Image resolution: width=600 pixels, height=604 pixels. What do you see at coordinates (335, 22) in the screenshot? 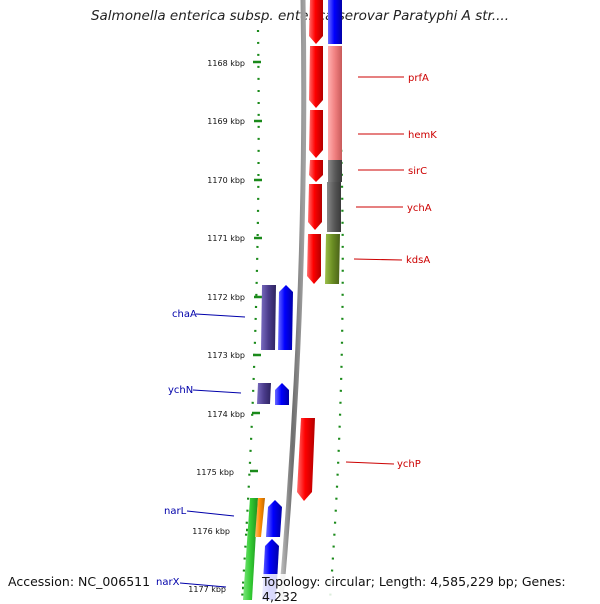
I see `block-blue-top` at bounding box center [335, 22].